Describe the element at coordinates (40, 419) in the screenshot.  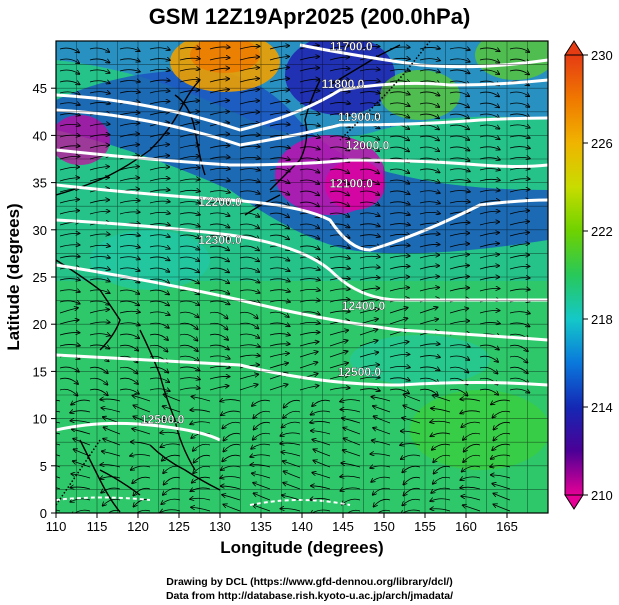
I see `y-tick-label: 10` at that location.